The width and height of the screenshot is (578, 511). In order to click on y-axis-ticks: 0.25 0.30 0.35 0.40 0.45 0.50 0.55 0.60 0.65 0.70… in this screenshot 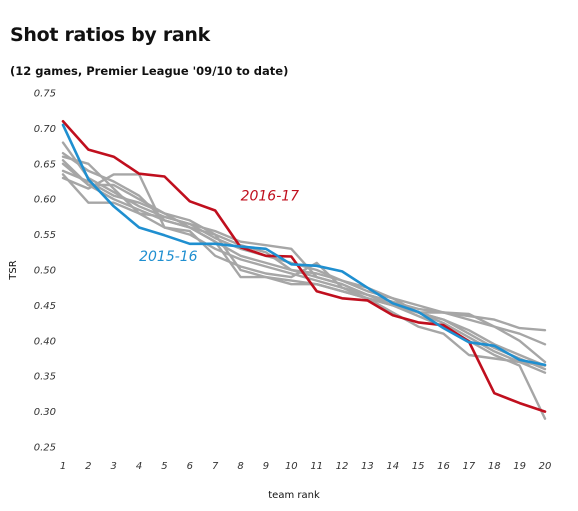, I will do `click(45, 271)`.